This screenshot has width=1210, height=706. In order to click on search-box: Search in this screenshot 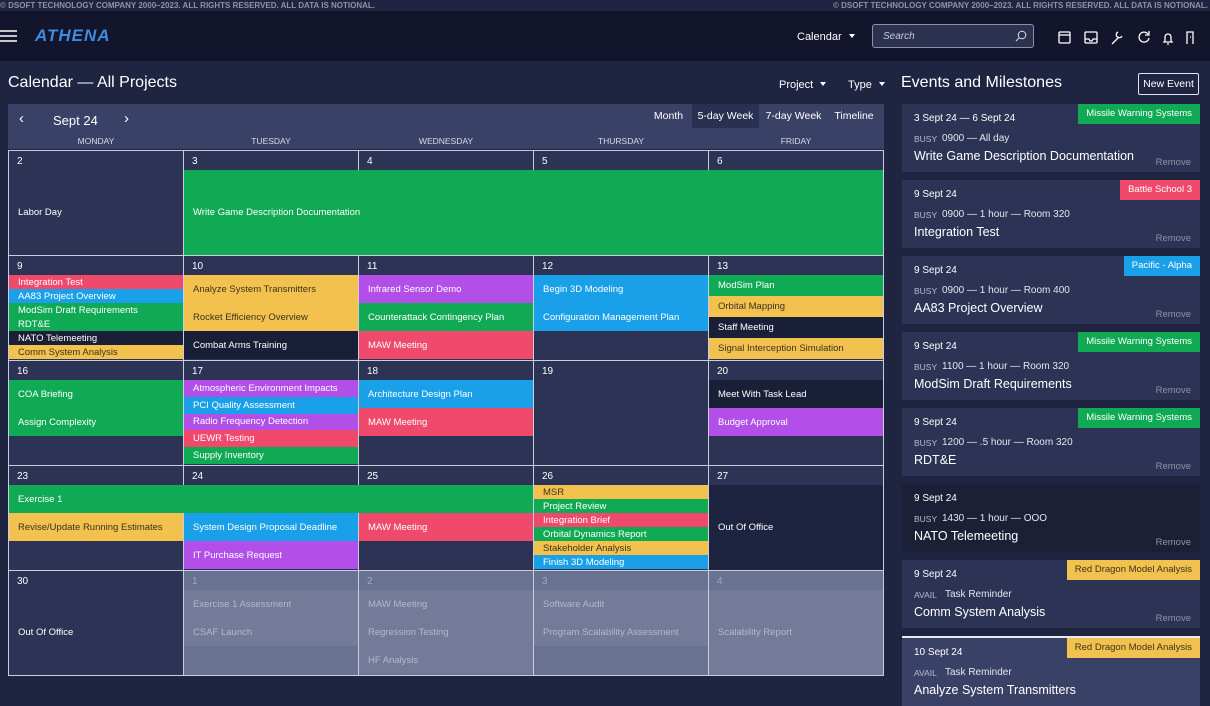, I will do `click(953, 36)`.